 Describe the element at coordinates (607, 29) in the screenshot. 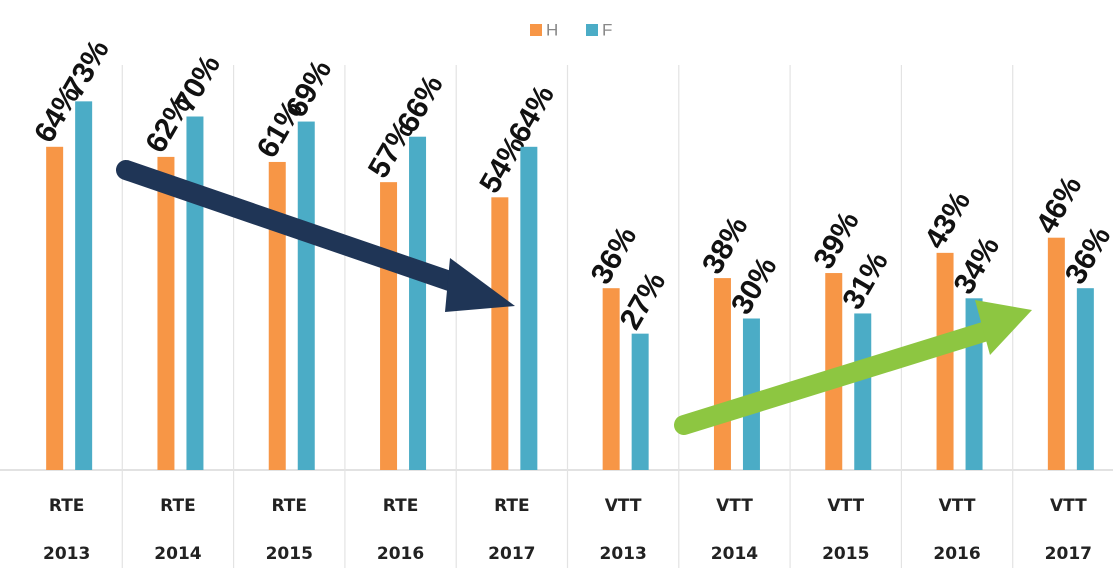

I see `legend-label: F` at that location.